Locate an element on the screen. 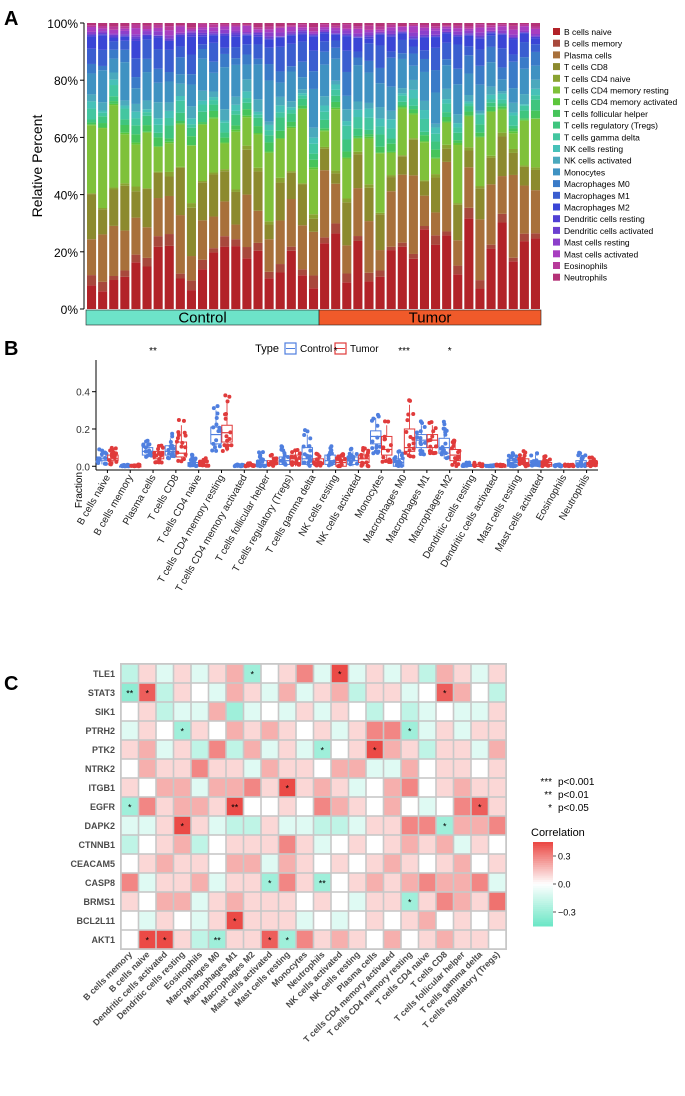  legend-entry: Macrophages M2 is located at coordinates (597, 208).